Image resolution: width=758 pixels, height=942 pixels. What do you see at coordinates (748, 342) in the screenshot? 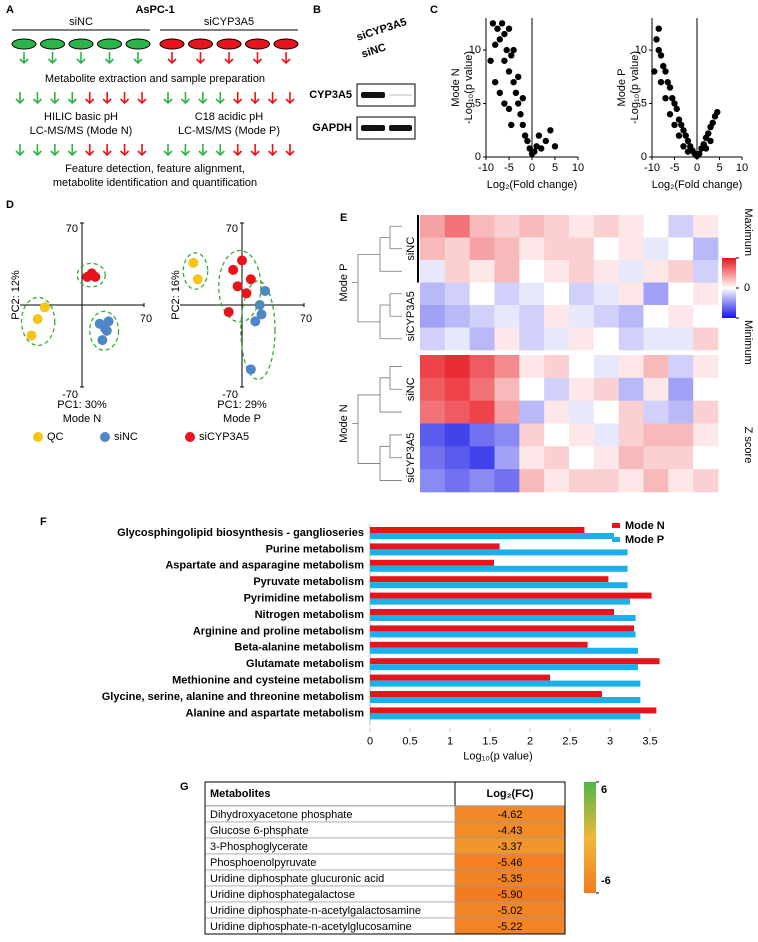
I see `colorbar-label: Minimum` at bounding box center [748, 342].